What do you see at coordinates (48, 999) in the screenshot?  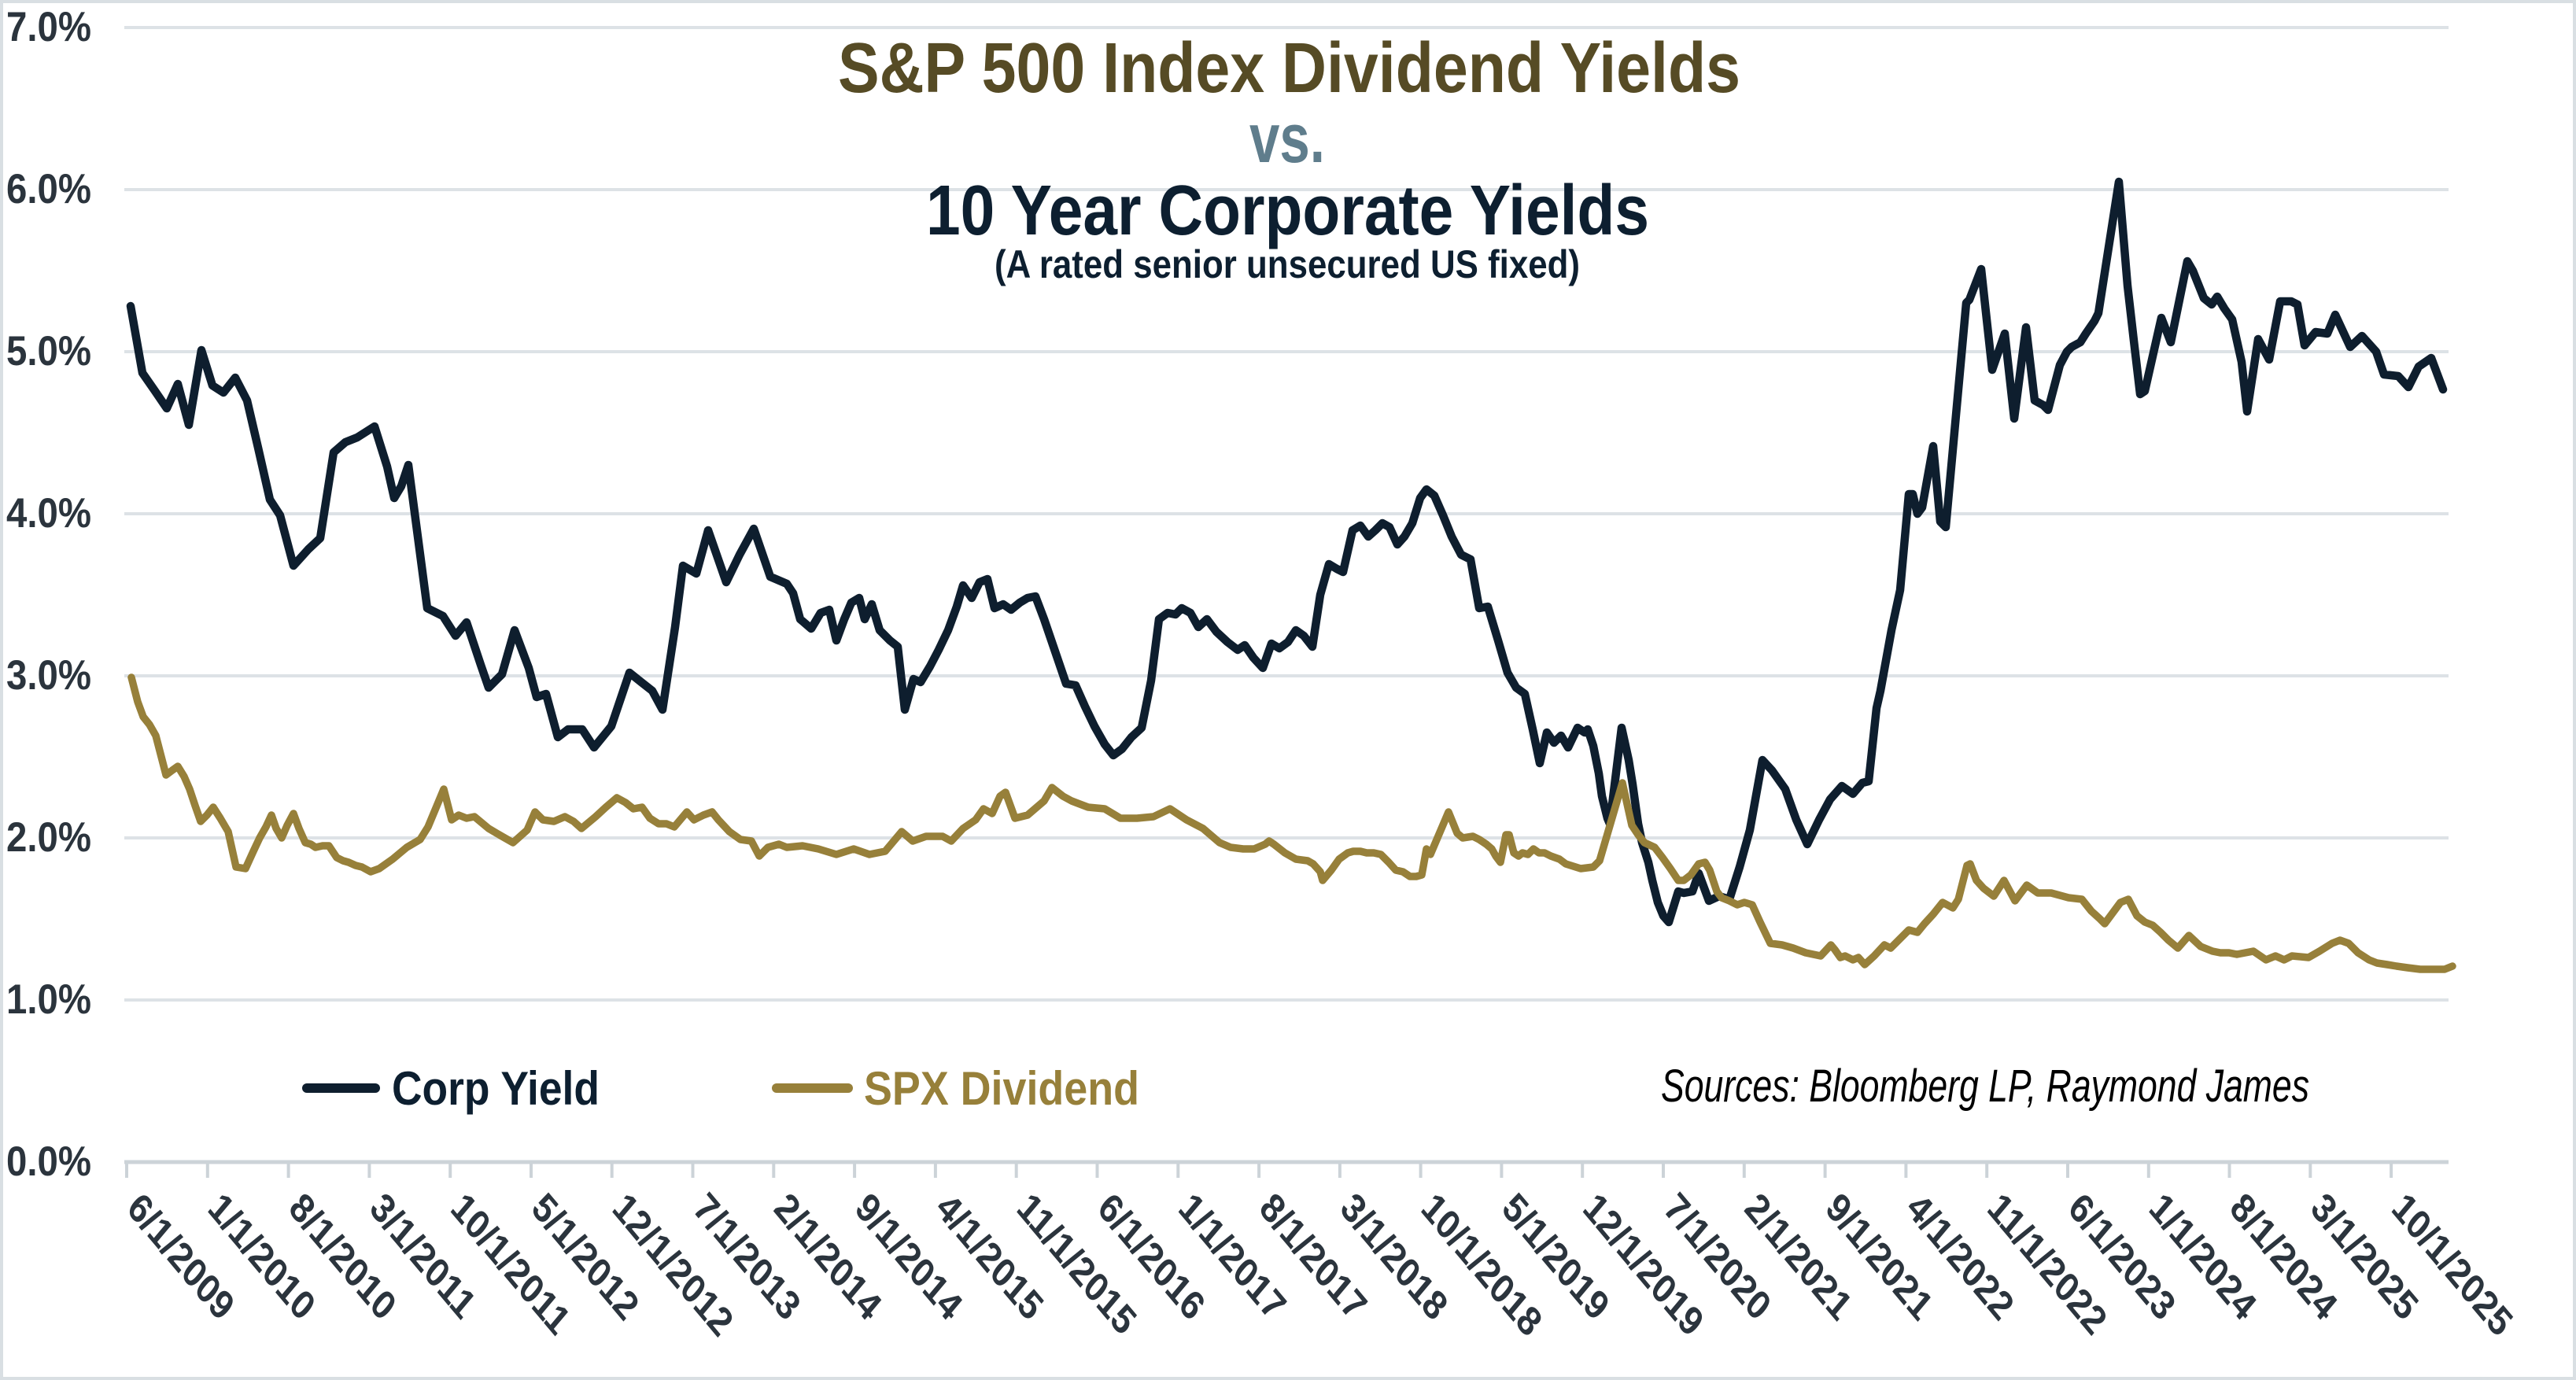 I see `svg-text: 1.0%` at bounding box center [48, 999].